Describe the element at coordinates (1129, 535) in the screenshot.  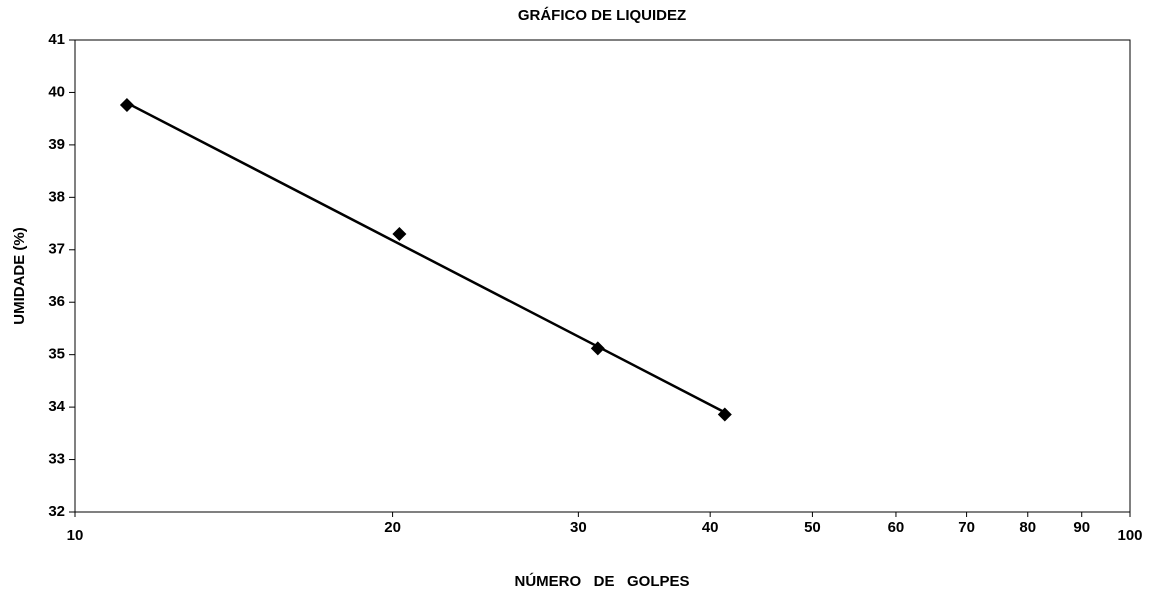
I see `x-tick-label: 100` at that location.